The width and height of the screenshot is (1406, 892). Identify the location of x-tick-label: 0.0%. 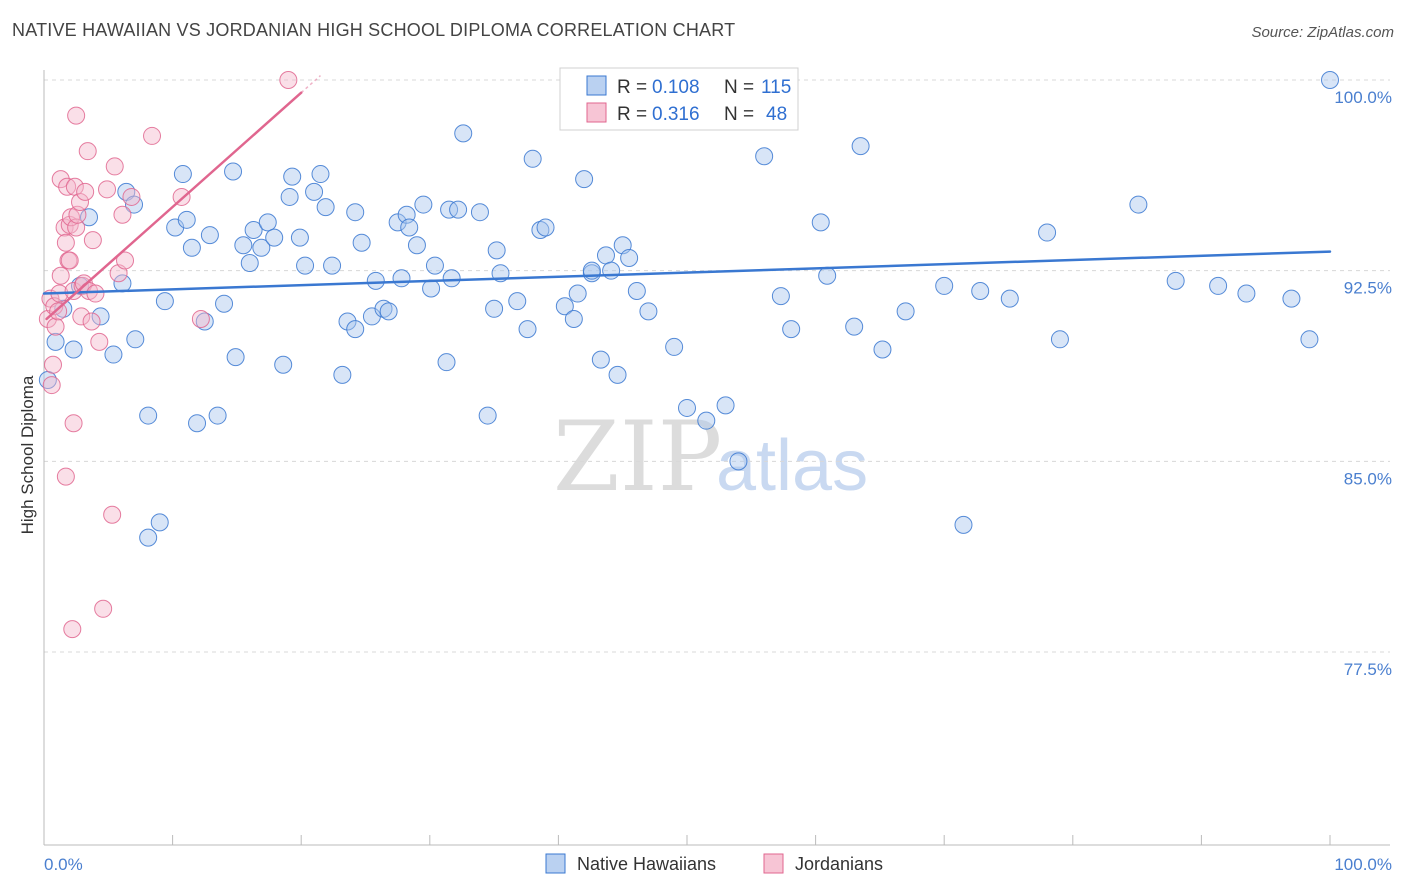
(63, 864).